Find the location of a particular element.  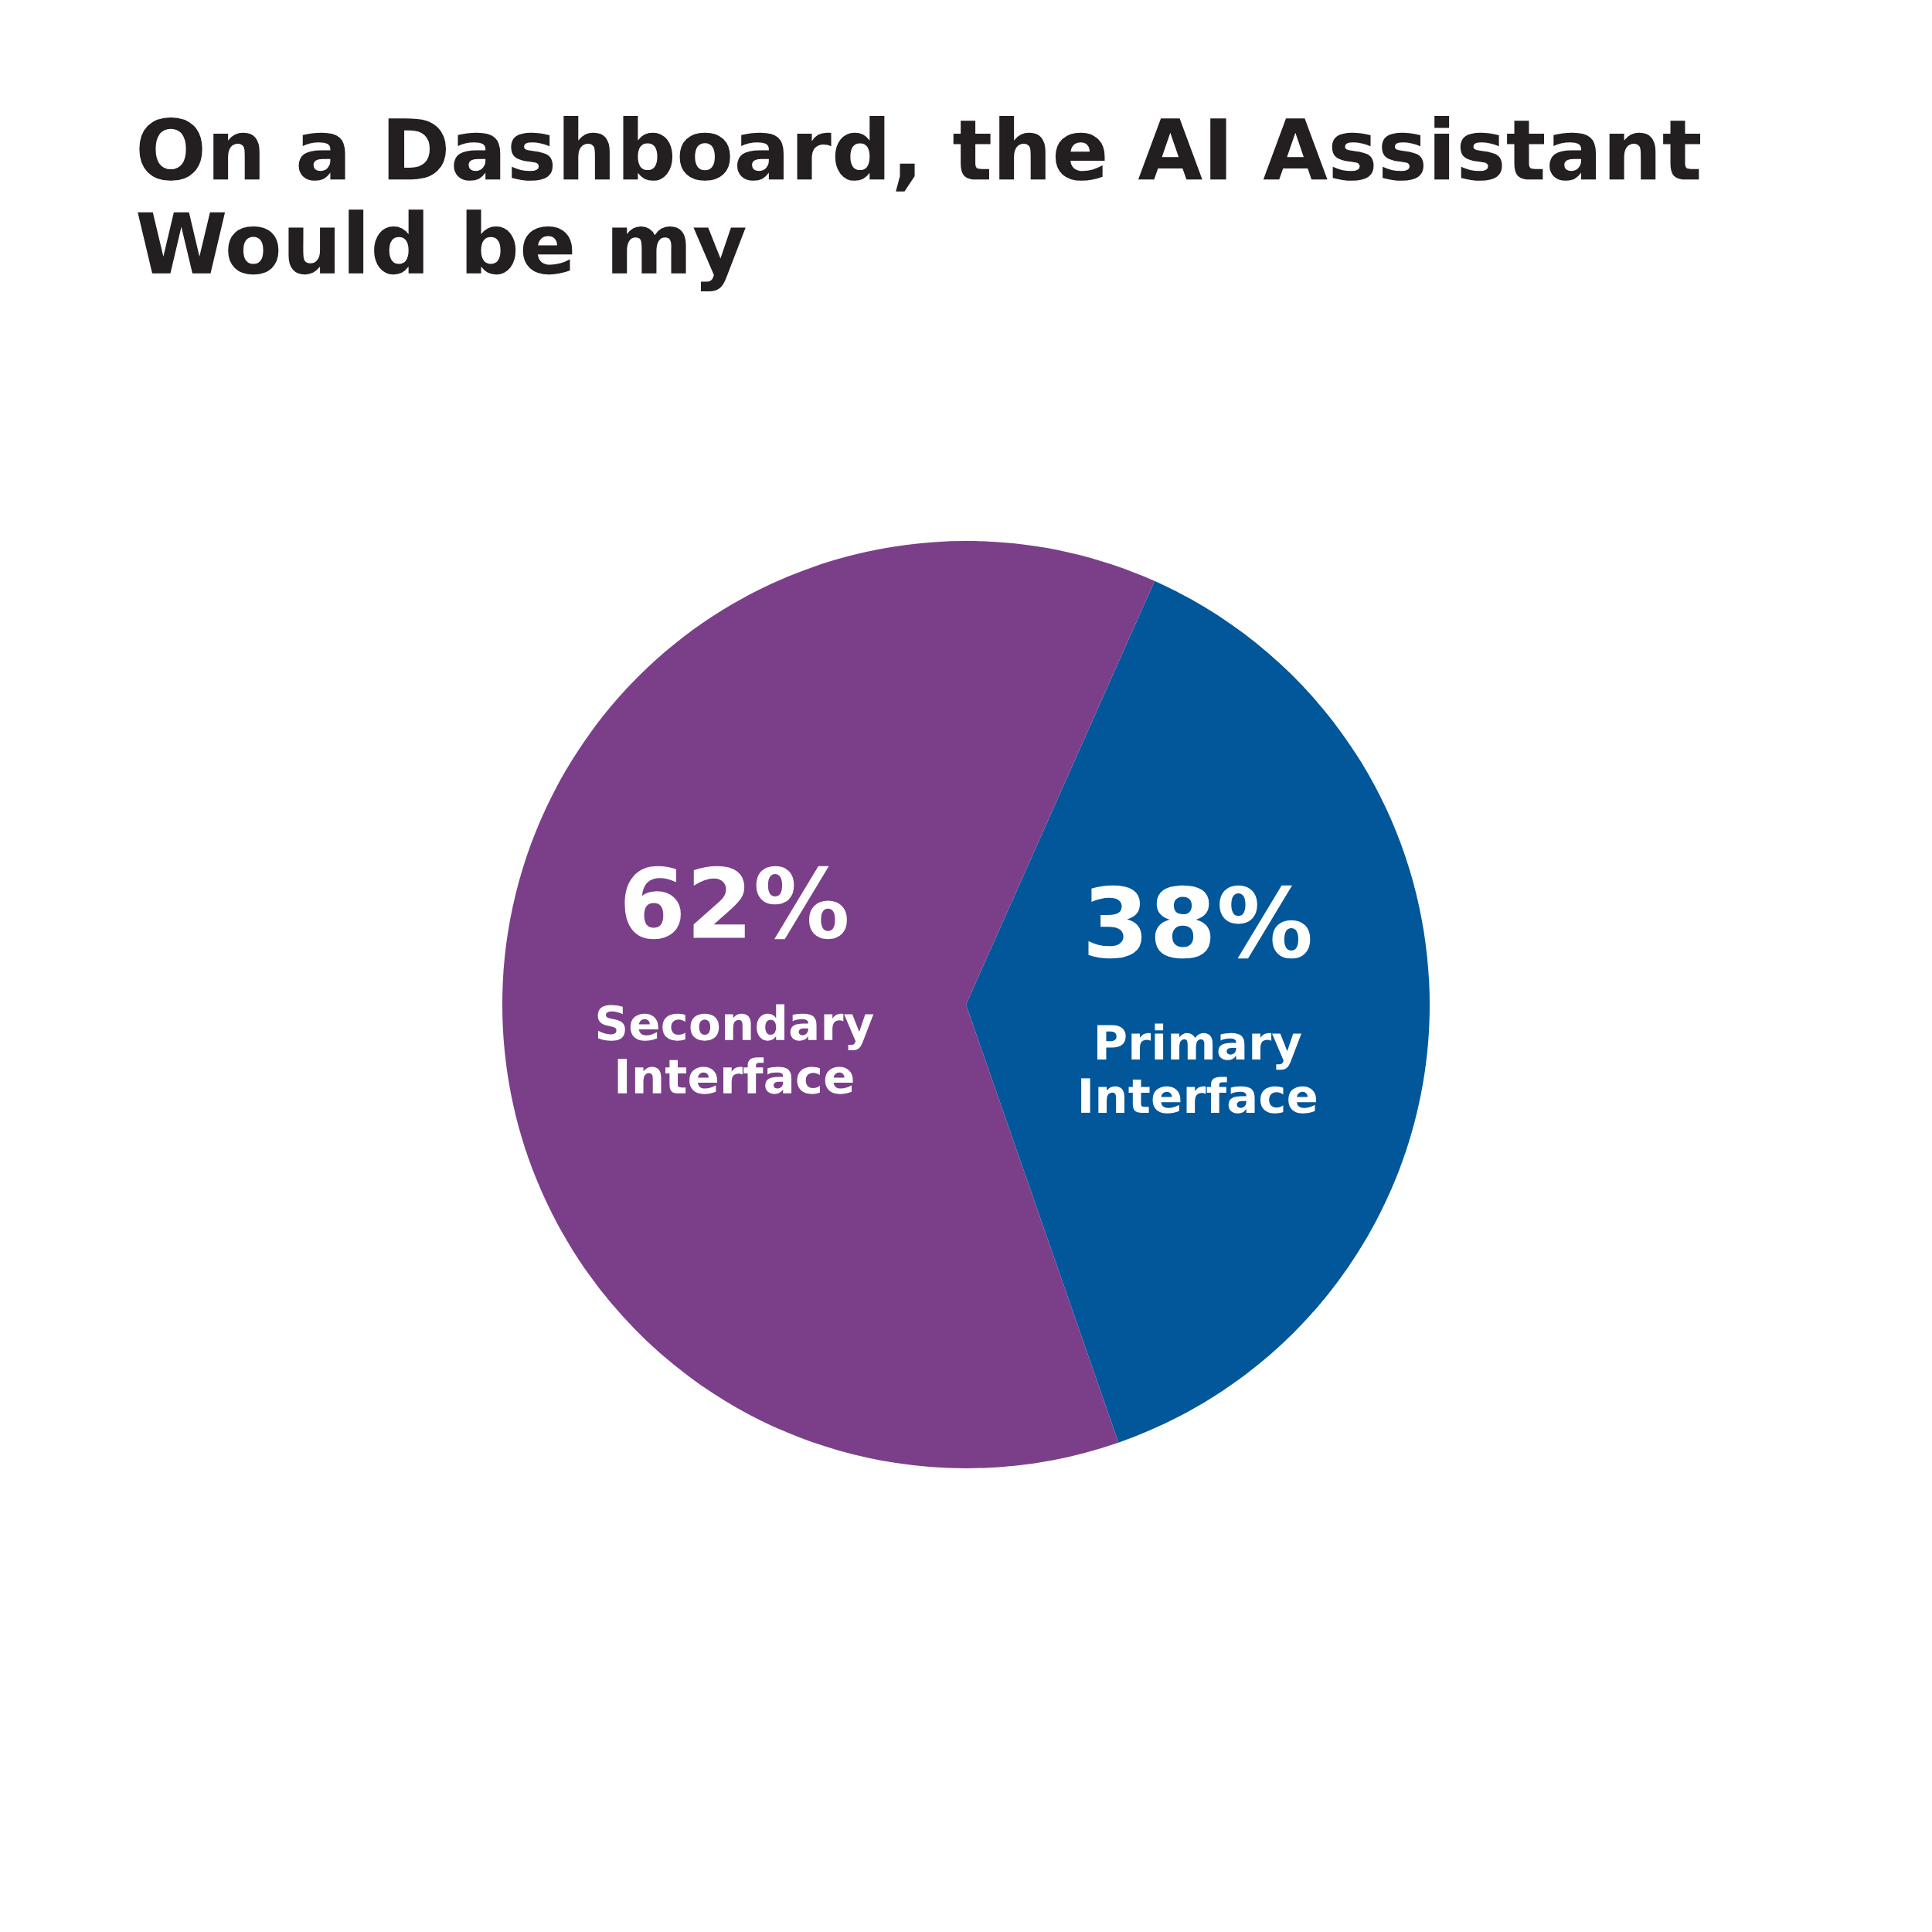

data-label: 62% is located at coordinates (735, 903).